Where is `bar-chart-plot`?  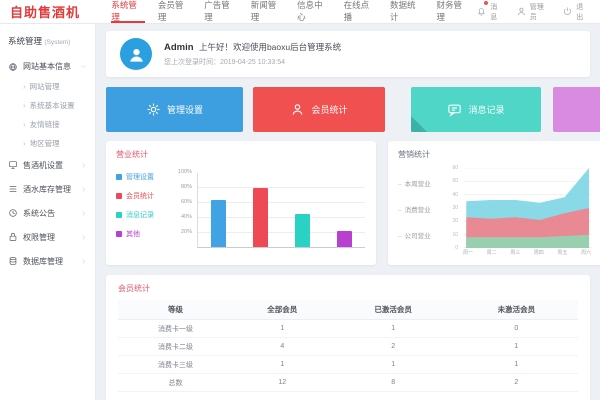 bar-chart-plot is located at coordinates (281, 210).